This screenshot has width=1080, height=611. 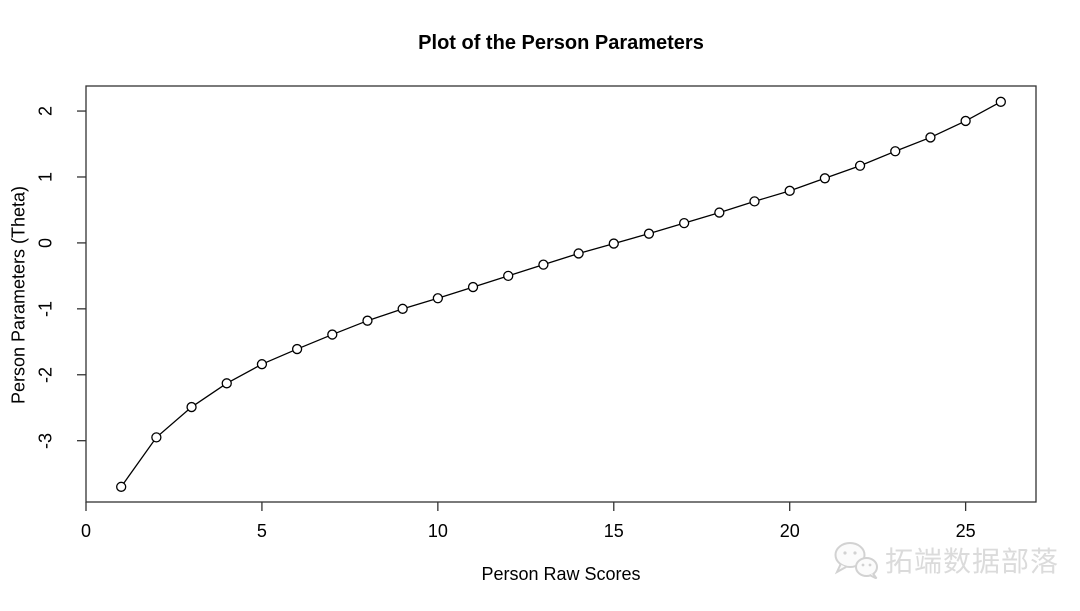 What do you see at coordinates (561, 43) in the screenshot?
I see `chart-title: Plot of the Person Parameters` at bounding box center [561, 43].